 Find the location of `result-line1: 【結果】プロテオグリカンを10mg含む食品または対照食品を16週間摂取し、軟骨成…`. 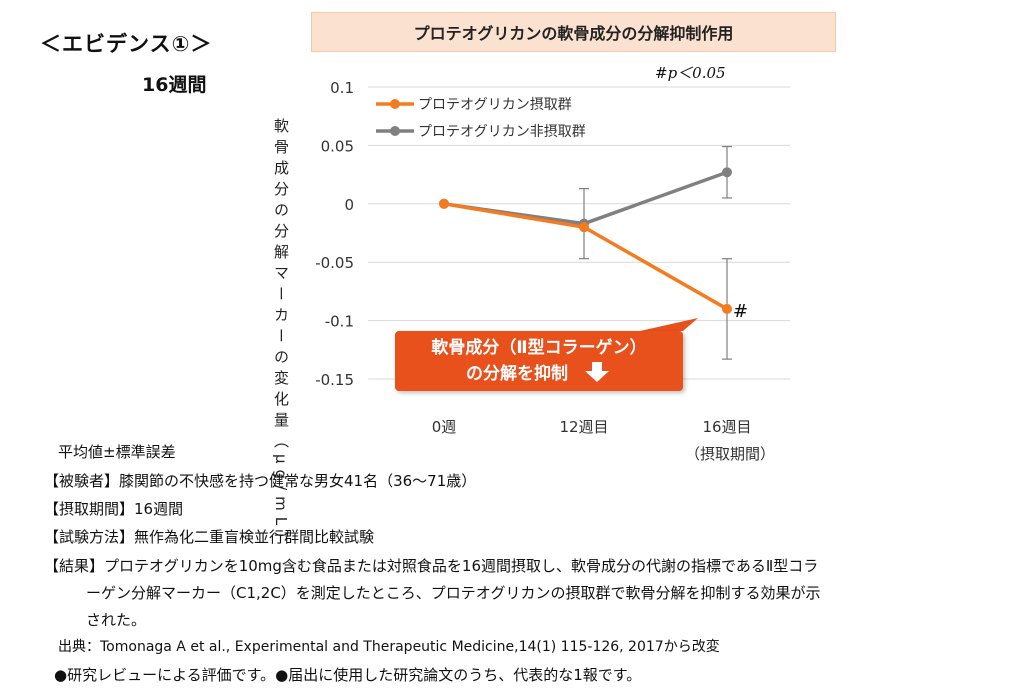

result-line1: 【結果】プロテオグリカンを10mg含む食品または対照食品を16週間摂取し、軟骨成… is located at coordinates (431, 566).